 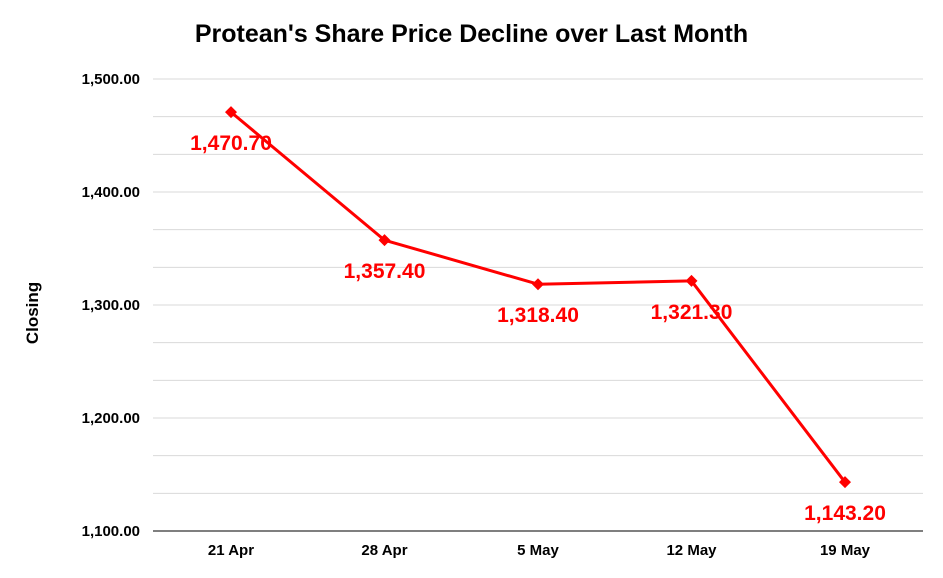 I want to click on y-axis-ticks: 1,100.00 1,200.00 1,300.00 1,400.00 1,500.00, so click(x=111, y=305).